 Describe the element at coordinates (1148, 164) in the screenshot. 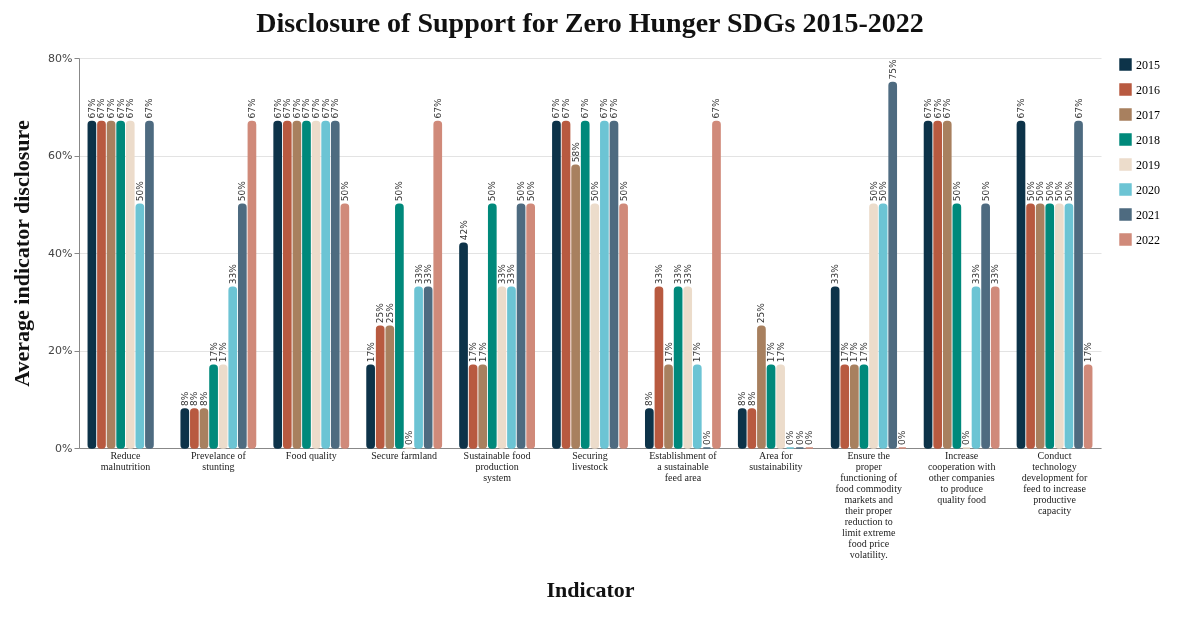

I see `legend-label: 2019` at that location.